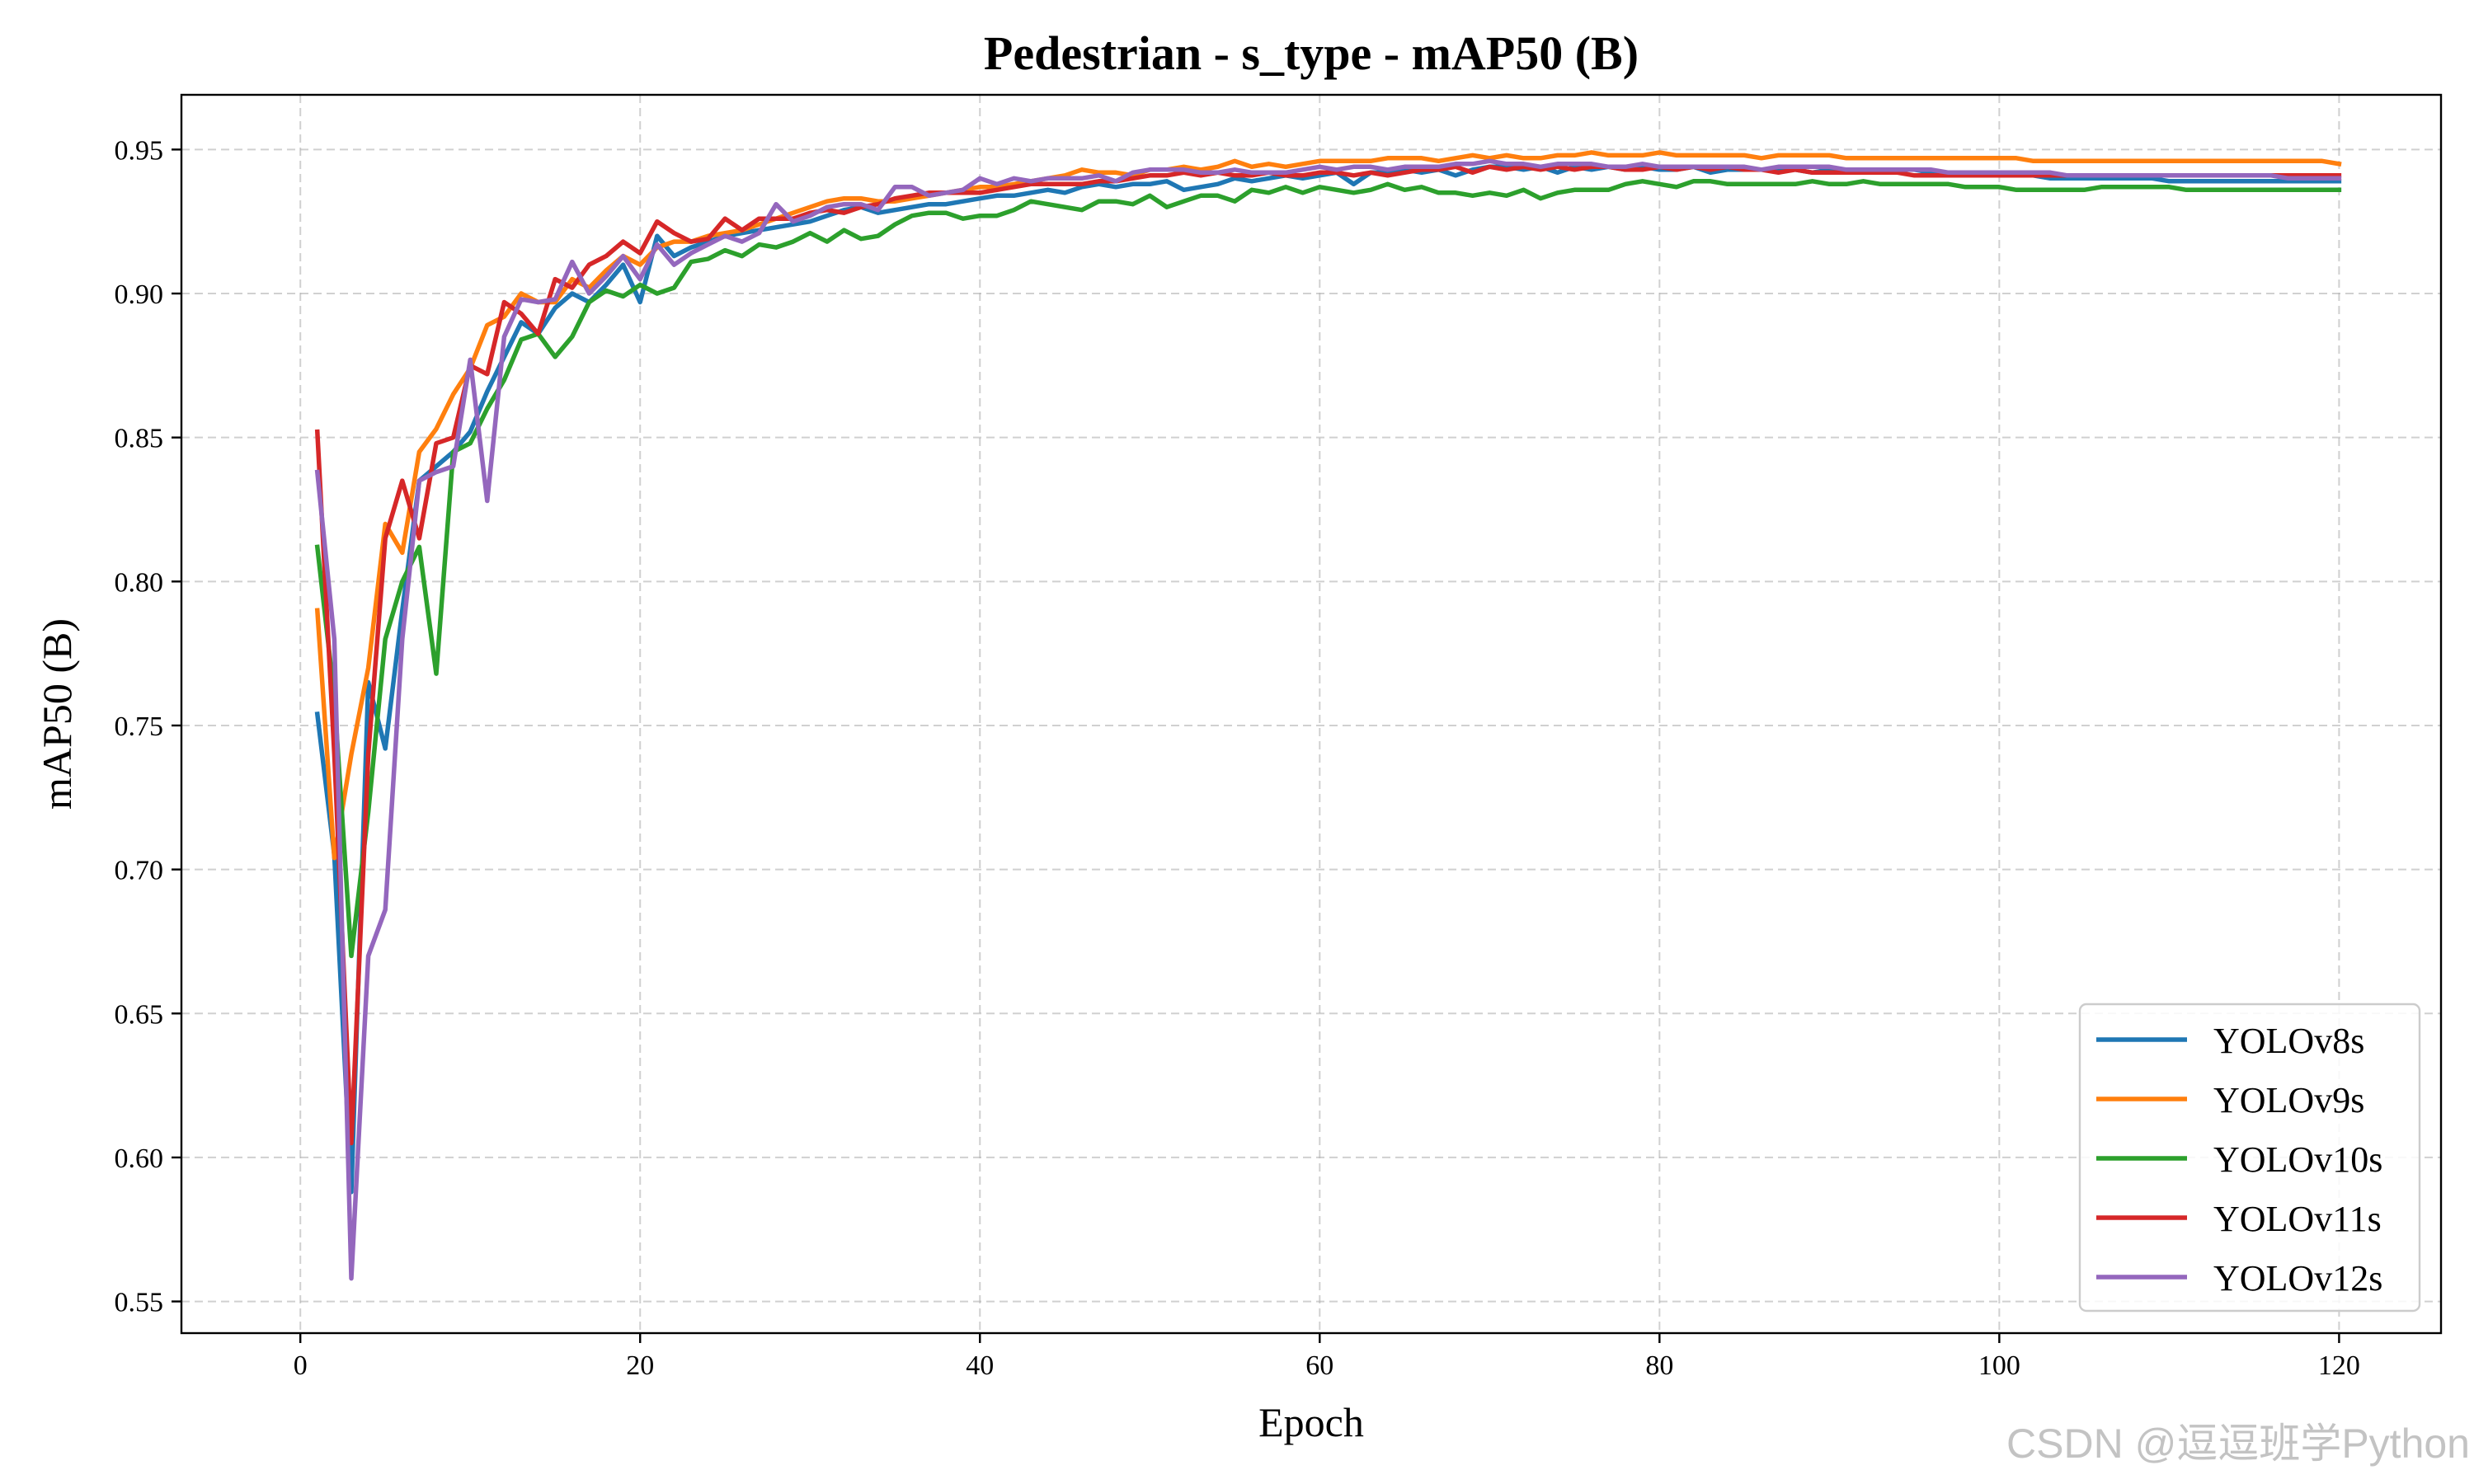 The width and height of the screenshot is (2474, 1484). What do you see at coordinates (301, 1365) in the screenshot?
I see `x-tick-label: 0` at bounding box center [301, 1365].